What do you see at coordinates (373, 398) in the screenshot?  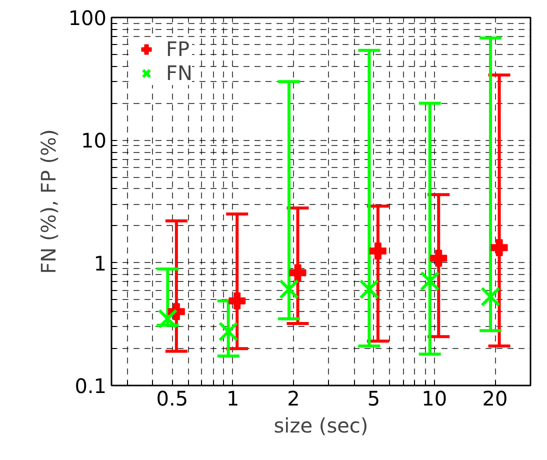 I see `x-tick-label: 5` at bounding box center [373, 398].